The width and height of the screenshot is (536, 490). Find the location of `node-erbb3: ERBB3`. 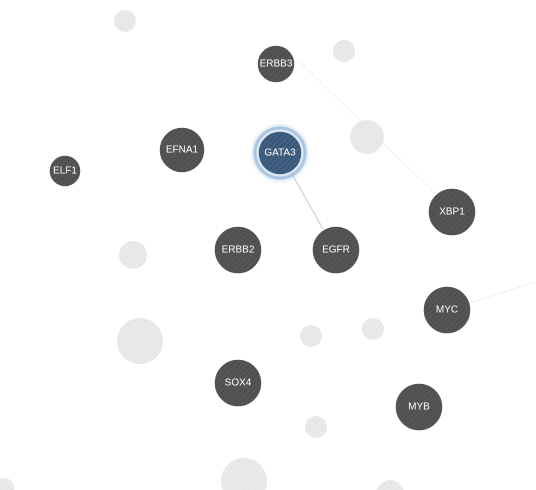

node-erbb3: ERBB3 is located at coordinates (276, 64).